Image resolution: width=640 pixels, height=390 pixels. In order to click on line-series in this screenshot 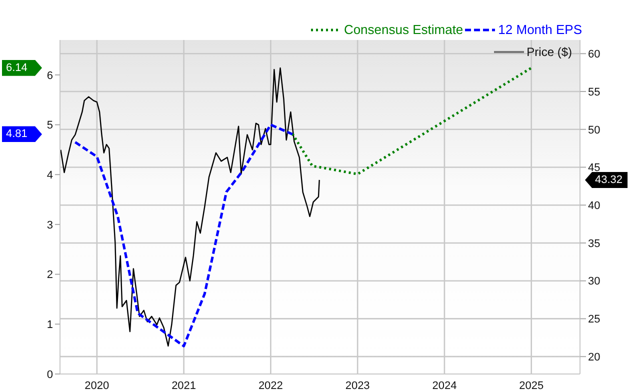, I will do `click(412, 121)`.